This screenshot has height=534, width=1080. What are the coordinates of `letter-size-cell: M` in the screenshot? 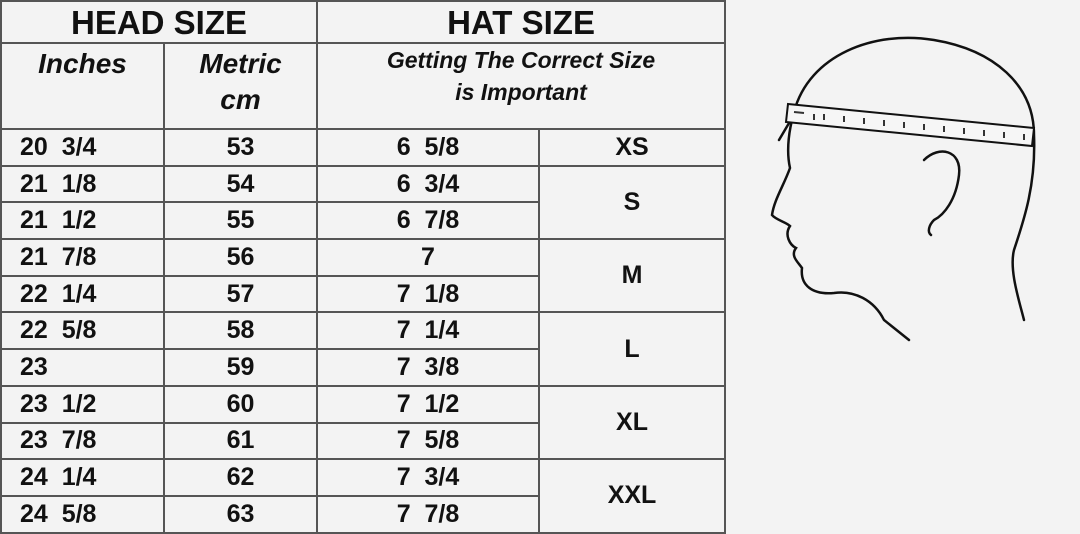 It's located at (632, 276).